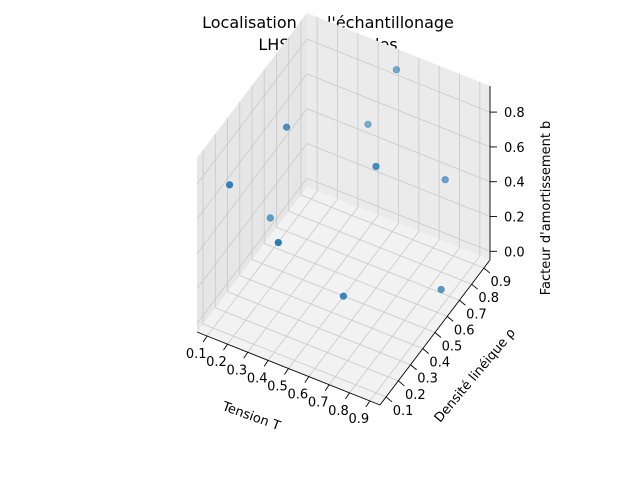 This screenshot has height=480, width=640. I want to click on y-tick-label: 0.4, so click(439, 363).